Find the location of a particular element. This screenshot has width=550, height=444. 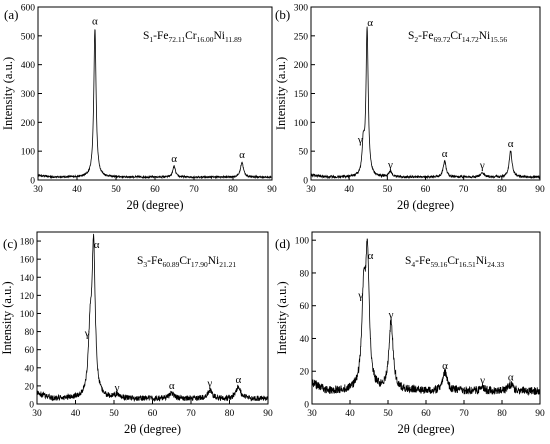

y-tick-label: 160 is located at coordinates (27, 261).